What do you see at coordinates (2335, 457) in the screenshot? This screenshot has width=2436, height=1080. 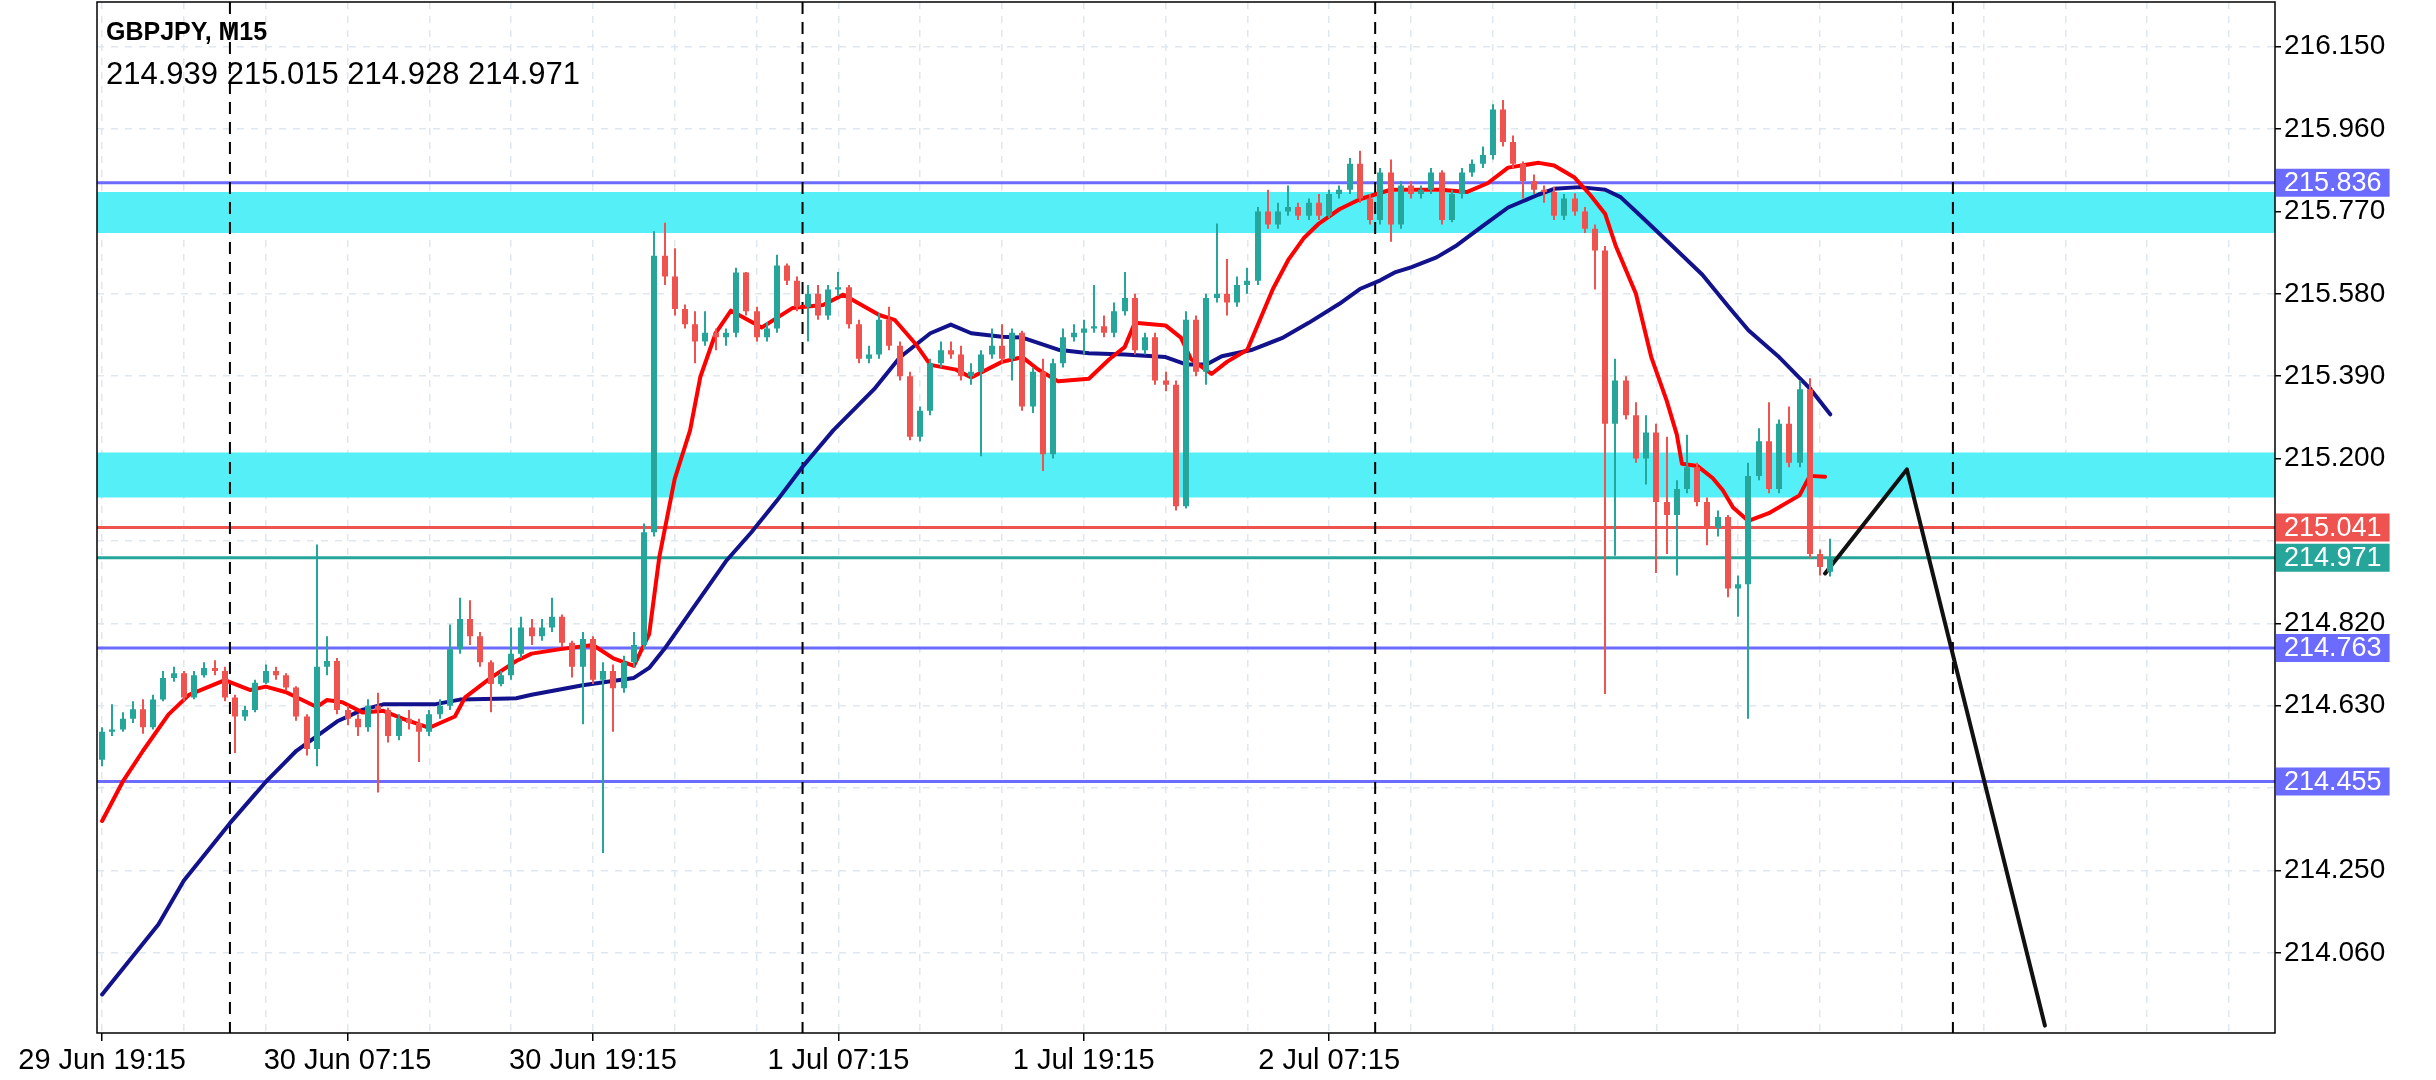 I see `y-tick-label: 215.200` at bounding box center [2335, 457].